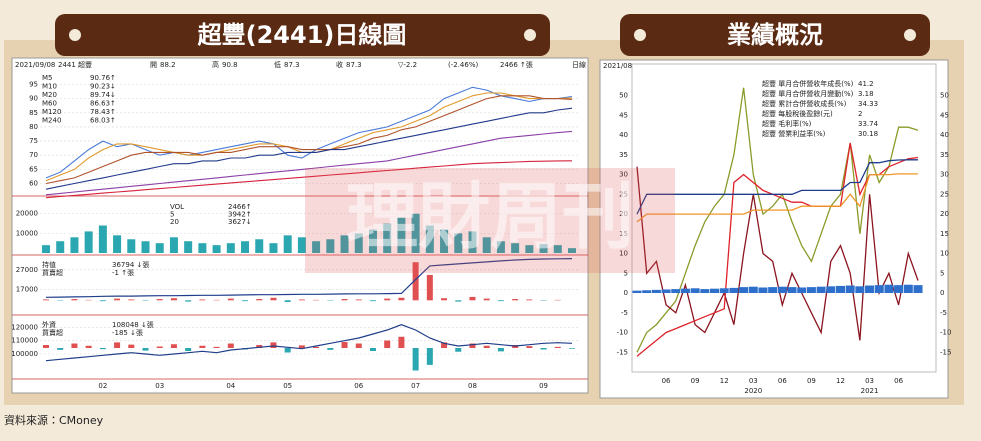 The width and height of the screenshot is (981, 441). Describe the element at coordinates (54, 420) in the screenshot. I see `source: 資料來源：CMoney` at that location.